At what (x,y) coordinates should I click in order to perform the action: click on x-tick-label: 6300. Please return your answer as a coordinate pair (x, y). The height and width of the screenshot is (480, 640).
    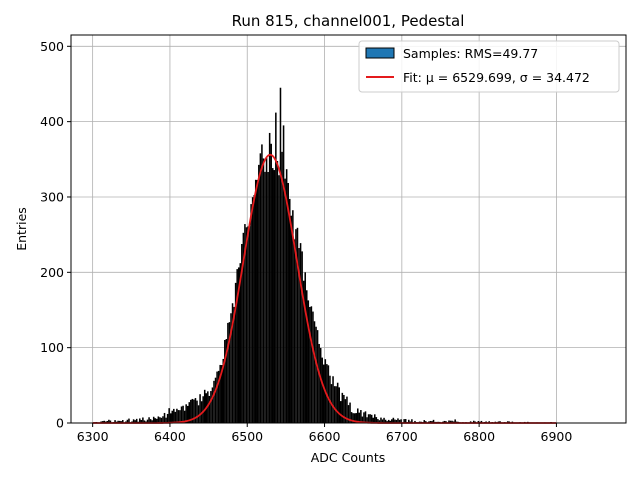
    Looking at the image, I should click on (93, 436).